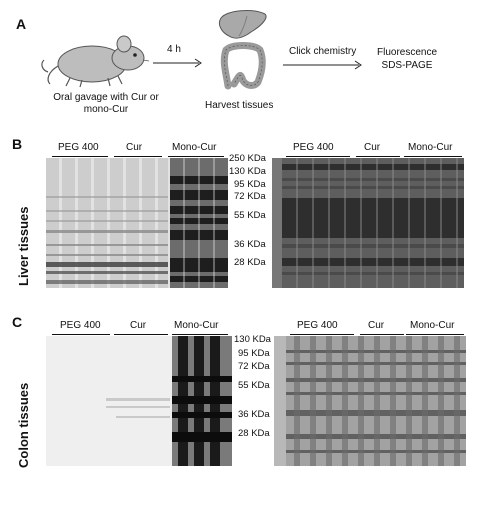 The image size is (481, 509). Describe the element at coordinates (378, 156) in the screenshot. I see `group-underline-cur-right` at that location.